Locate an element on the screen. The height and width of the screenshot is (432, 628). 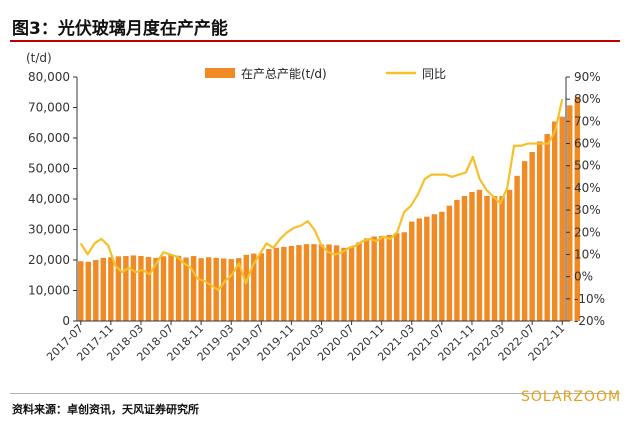
y2-tick-label: 20% is located at coordinates (587, 232).